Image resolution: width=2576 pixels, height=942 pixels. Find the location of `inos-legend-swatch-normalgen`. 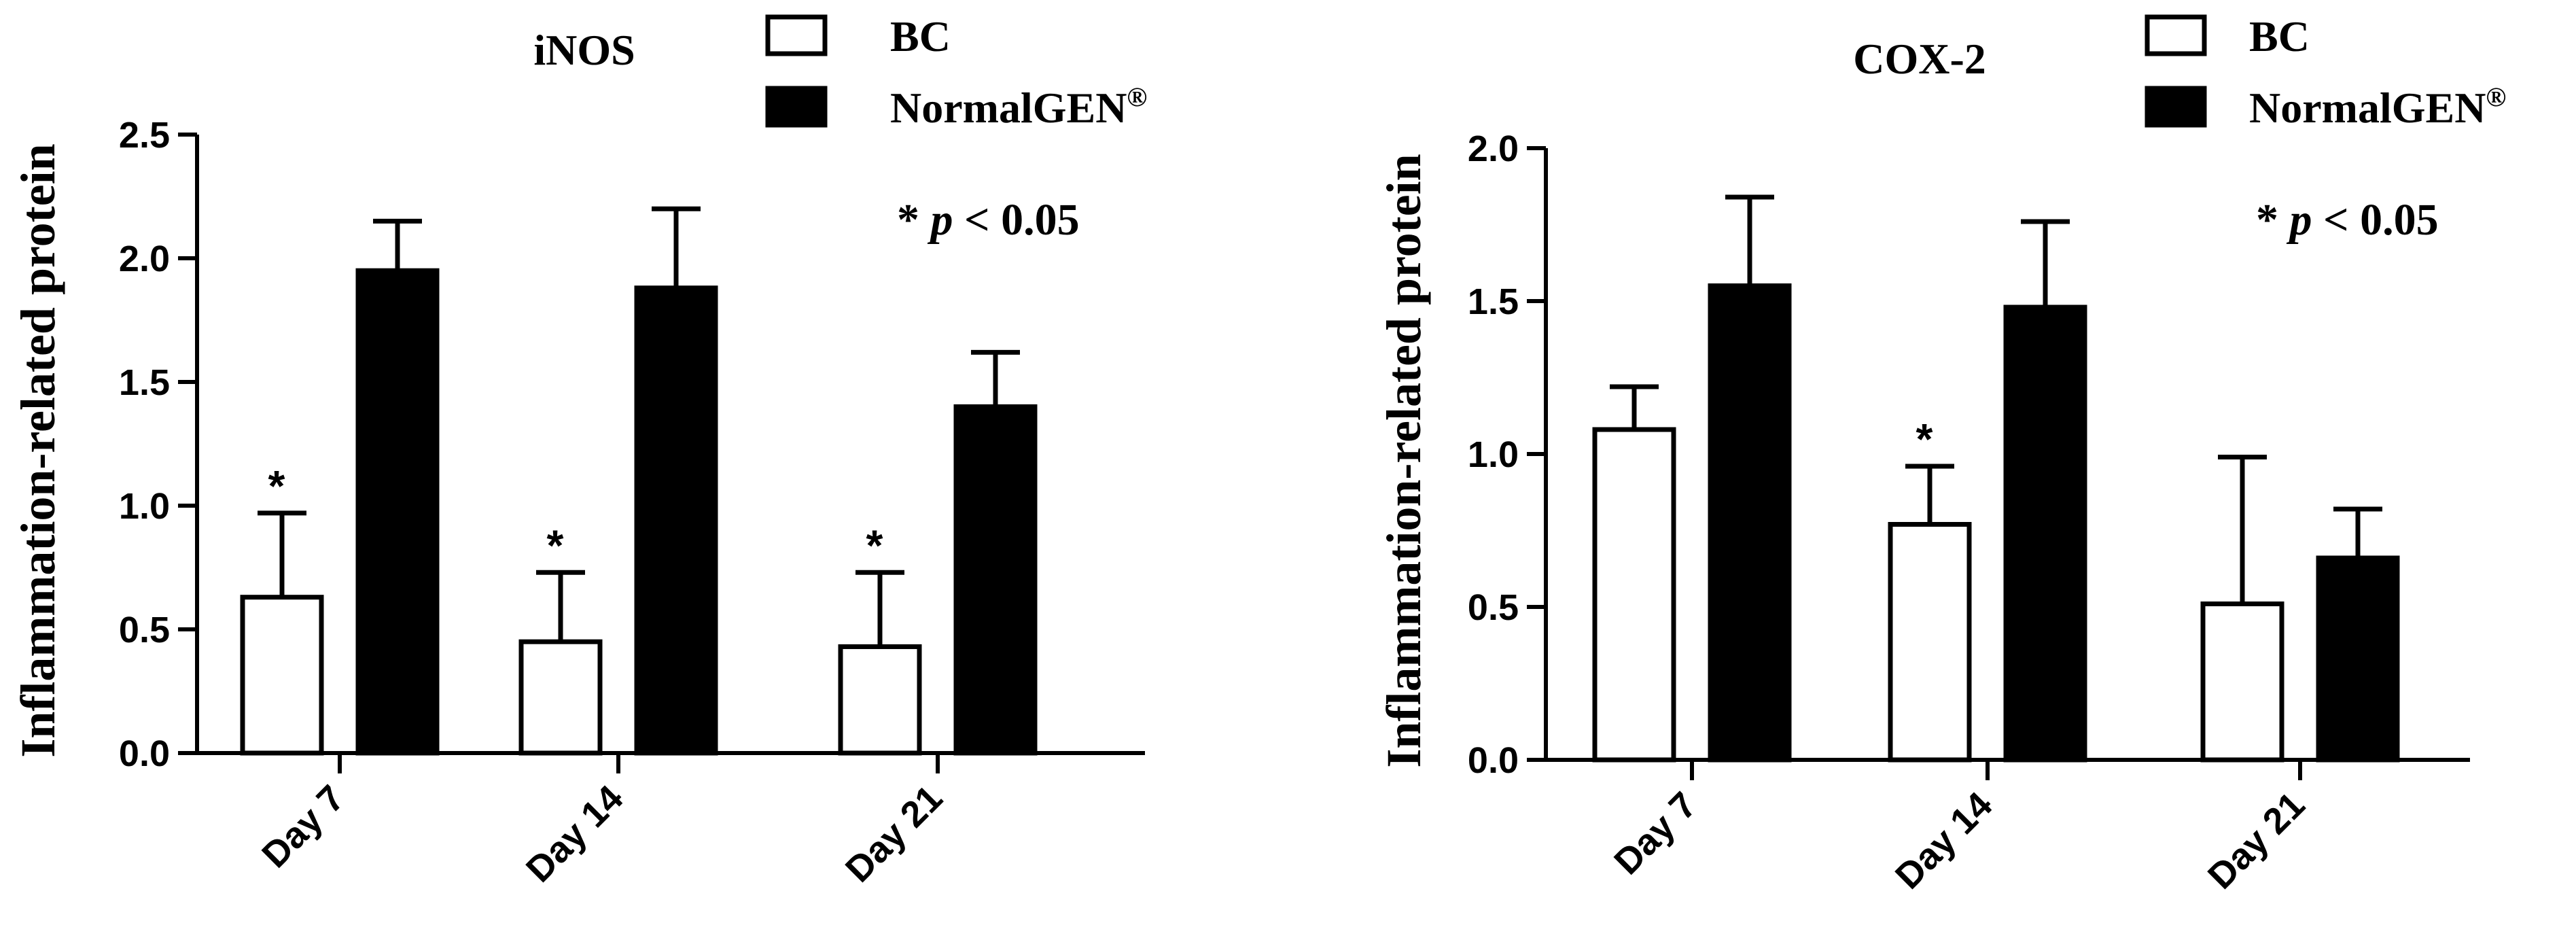

inos-legend-swatch-normalgen is located at coordinates (796, 107).